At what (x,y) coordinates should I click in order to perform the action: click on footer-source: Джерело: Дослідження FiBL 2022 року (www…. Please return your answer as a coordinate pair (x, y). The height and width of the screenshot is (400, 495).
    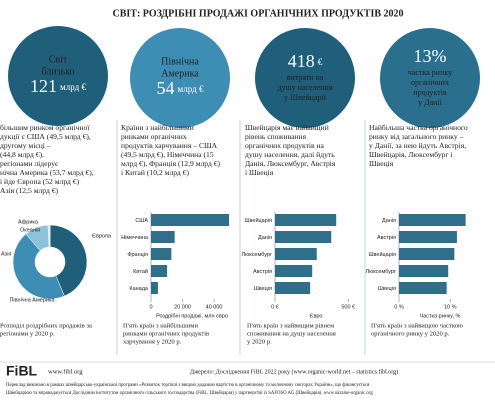
    Looking at the image, I should click on (294, 371).